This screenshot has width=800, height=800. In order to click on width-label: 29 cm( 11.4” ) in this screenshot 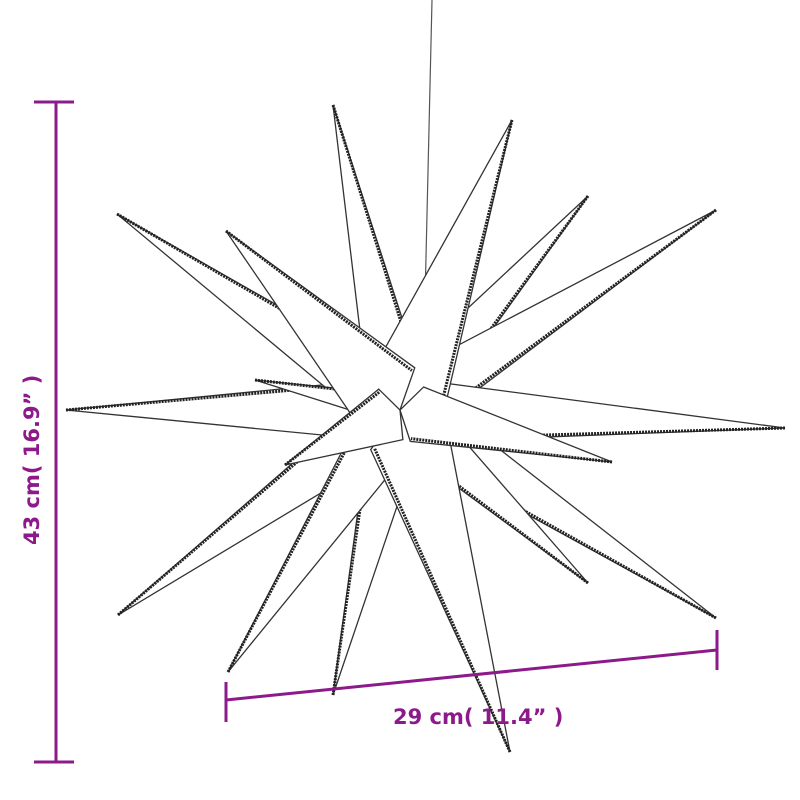, I will do `click(478, 717)`.